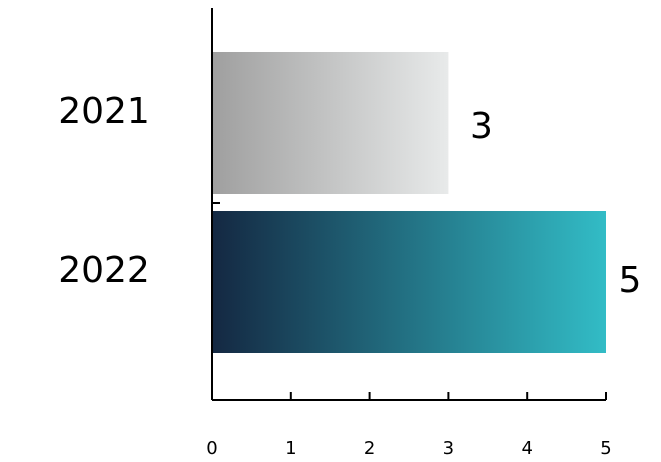 The width and height of the screenshot is (661, 462). What do you see at coordinates (104, 111) in the screenshot?
I see `category-label-2021: 2021` at bounding box center [104, 111].